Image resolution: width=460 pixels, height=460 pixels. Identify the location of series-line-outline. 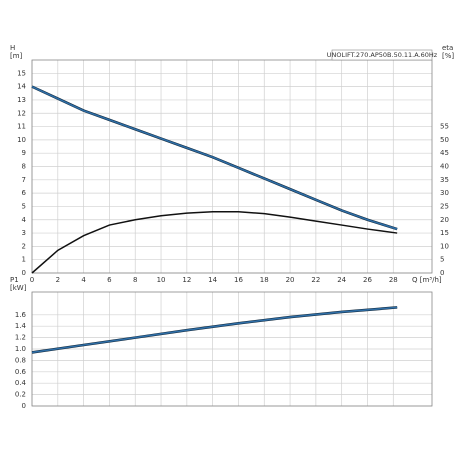
(214, 330).